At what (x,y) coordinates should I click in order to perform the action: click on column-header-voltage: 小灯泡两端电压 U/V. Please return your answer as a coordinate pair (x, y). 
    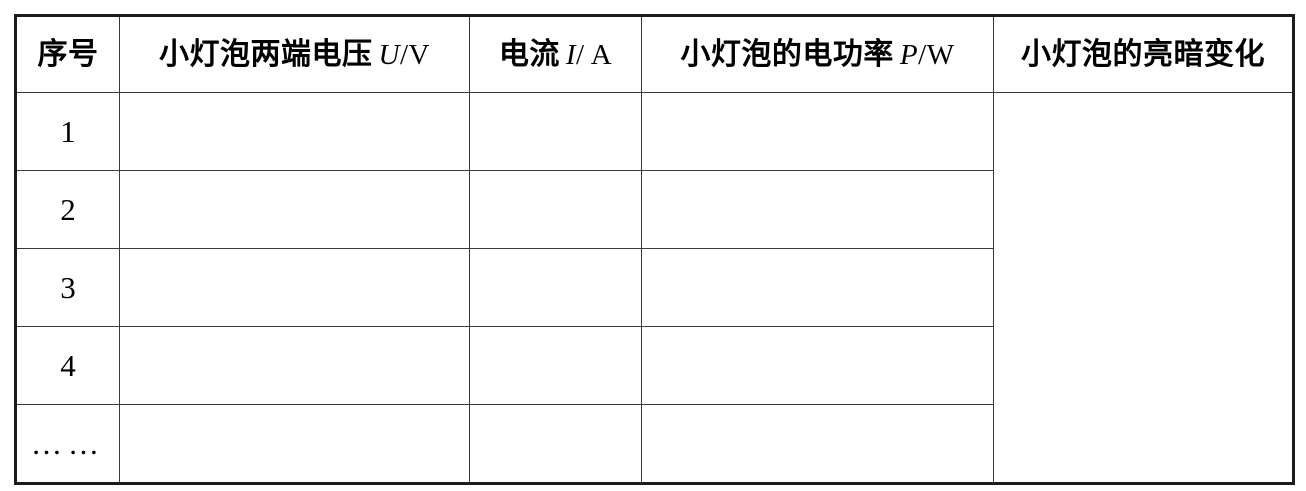
    Looking at the image, I should click on (294, 54).